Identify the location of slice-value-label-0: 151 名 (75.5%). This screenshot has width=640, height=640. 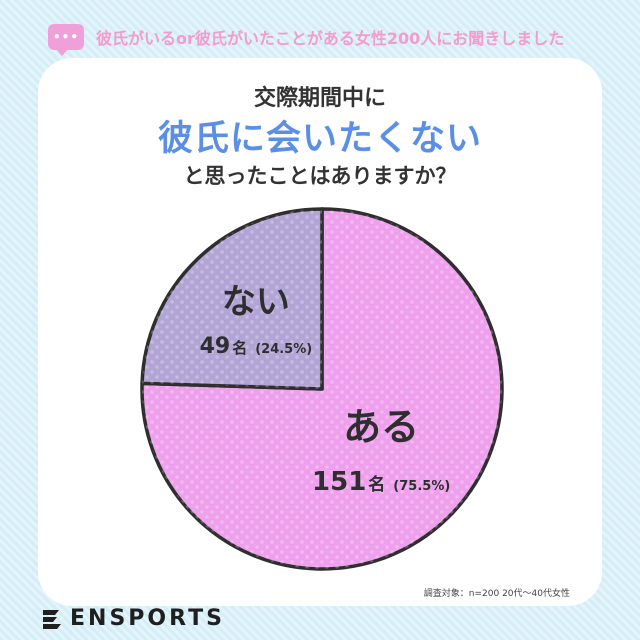
(381, 482).